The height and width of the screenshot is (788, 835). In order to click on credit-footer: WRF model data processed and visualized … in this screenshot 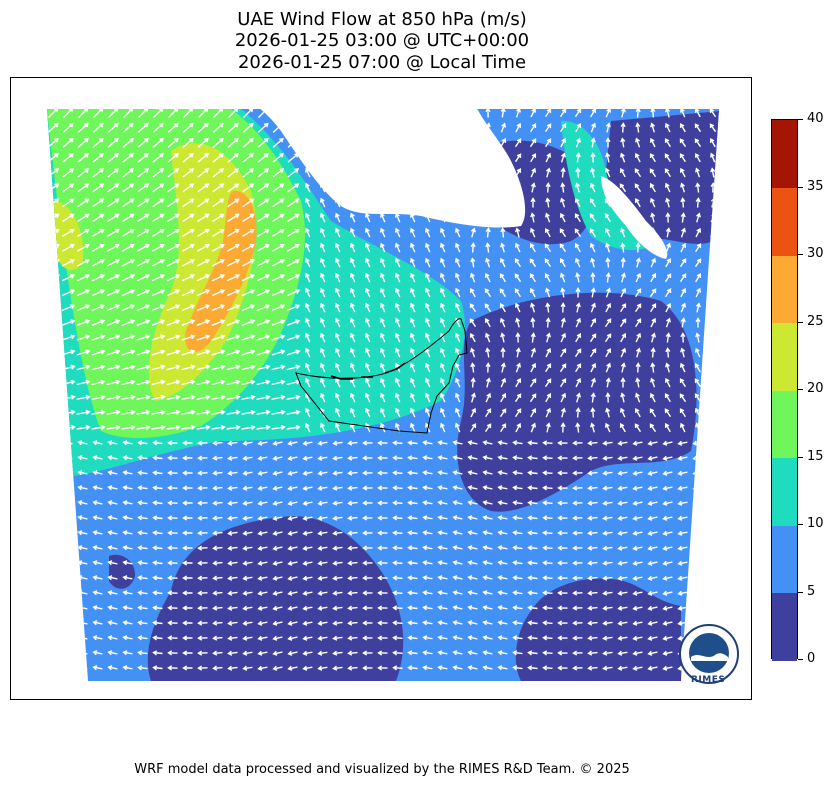, I will do `click(382, 769)`.